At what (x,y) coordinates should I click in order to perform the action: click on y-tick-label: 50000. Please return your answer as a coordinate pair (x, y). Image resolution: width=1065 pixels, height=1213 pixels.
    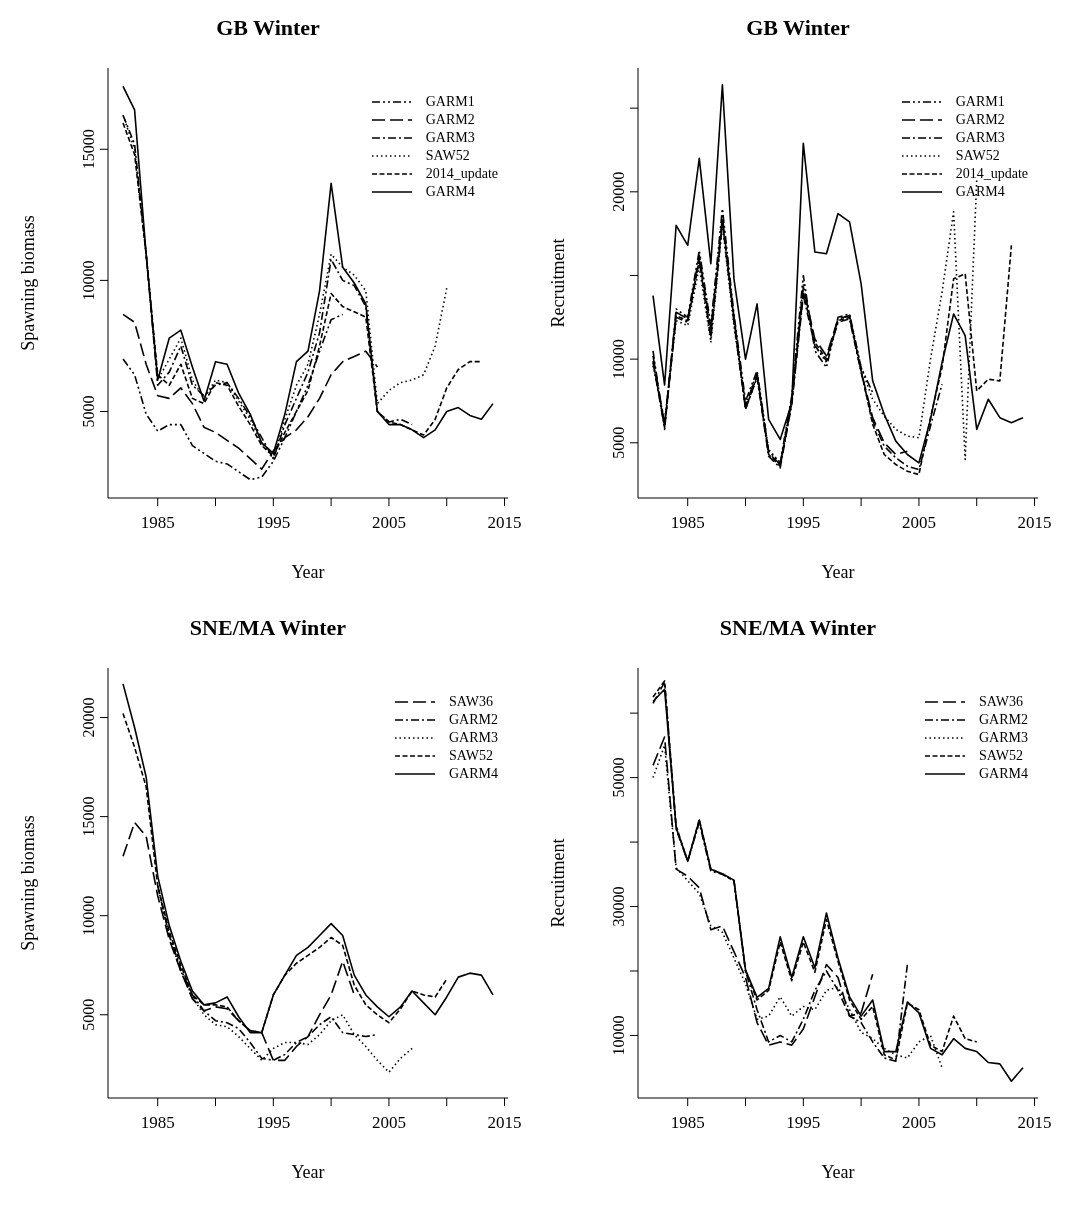
    Looking at the image, I should click on (618, 777).